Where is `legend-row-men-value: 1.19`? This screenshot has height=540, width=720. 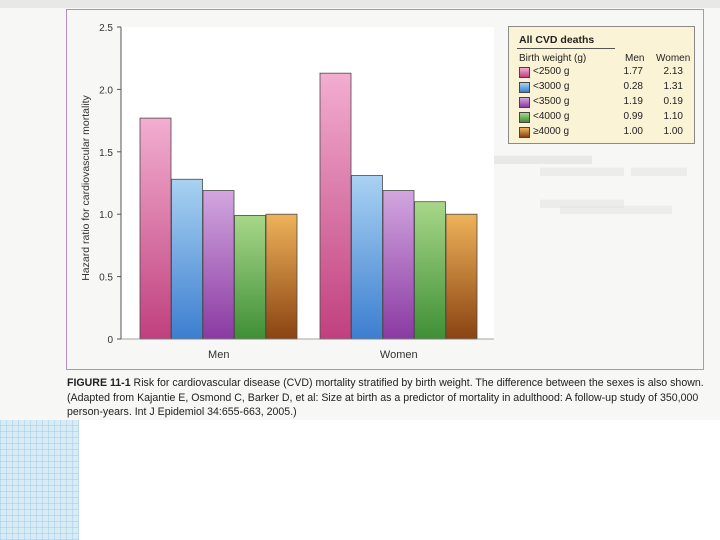 legend-row-men-value: 1.19 is located at coordinates (633, 101).